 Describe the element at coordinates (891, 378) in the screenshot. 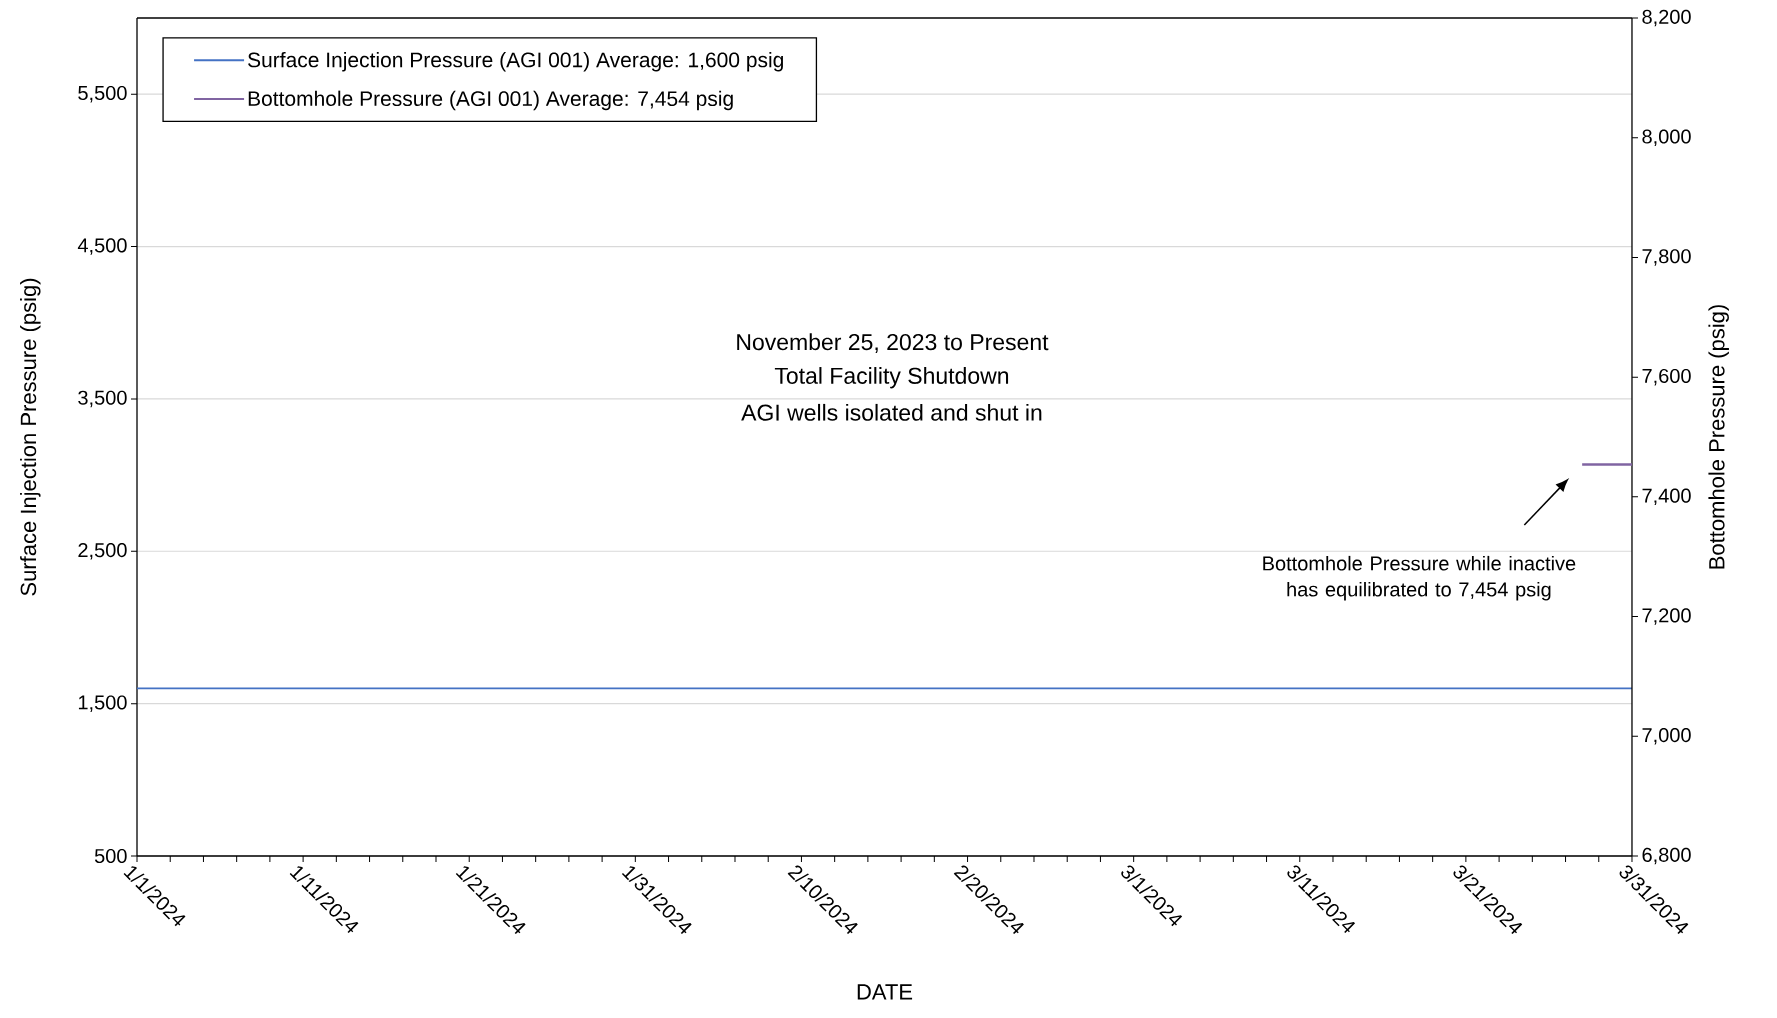

I see `annotation: Total Facility Shutdown` at that location.